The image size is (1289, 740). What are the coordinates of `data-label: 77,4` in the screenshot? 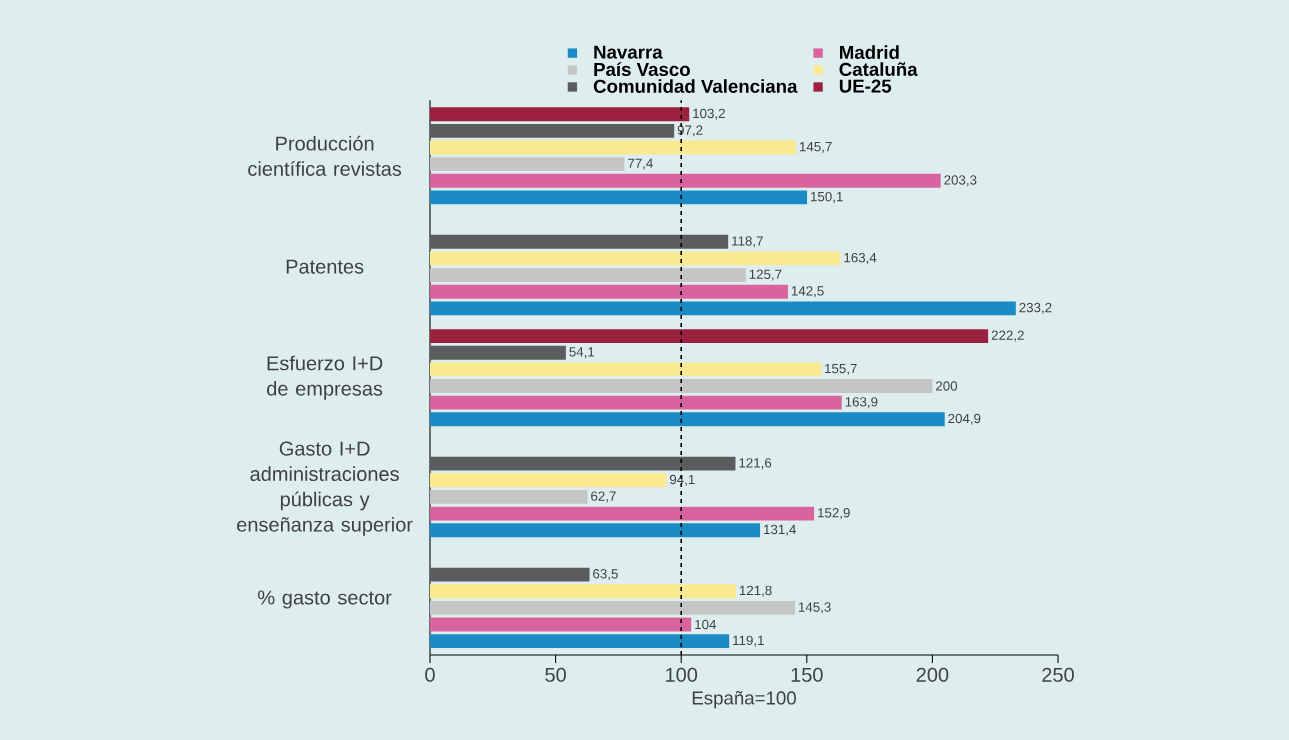 It's located at (640, 164).